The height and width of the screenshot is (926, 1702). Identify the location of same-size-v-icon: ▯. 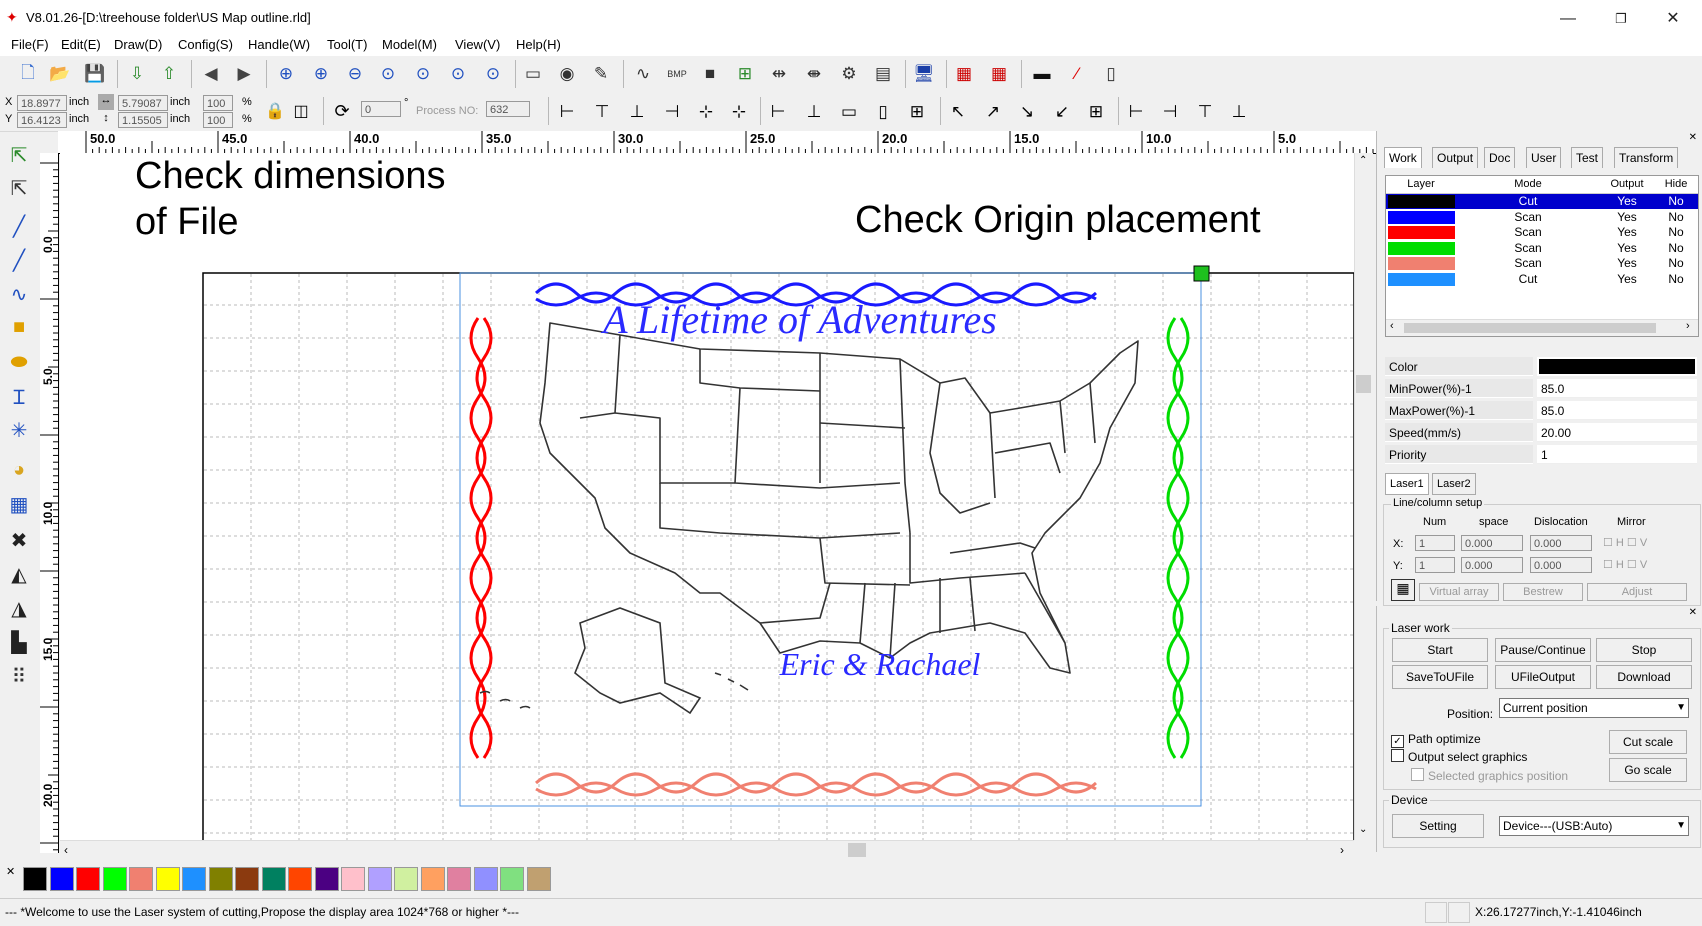
(883, 111).